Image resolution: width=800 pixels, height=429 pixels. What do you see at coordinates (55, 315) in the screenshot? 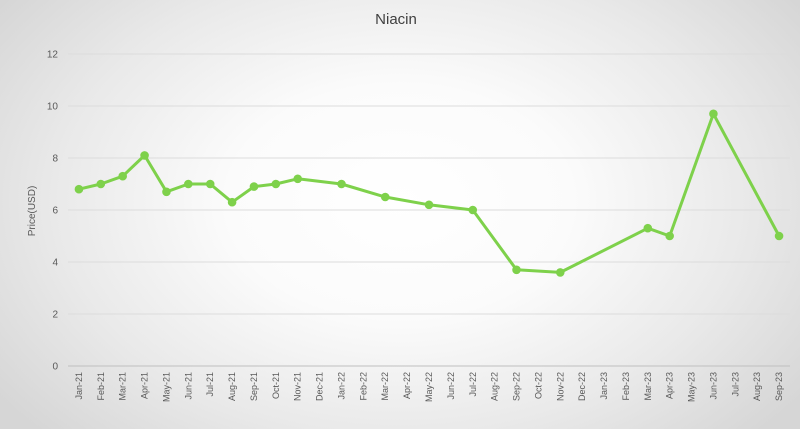
I see `y-tick-label: 2` at bounding box center [55, 315].